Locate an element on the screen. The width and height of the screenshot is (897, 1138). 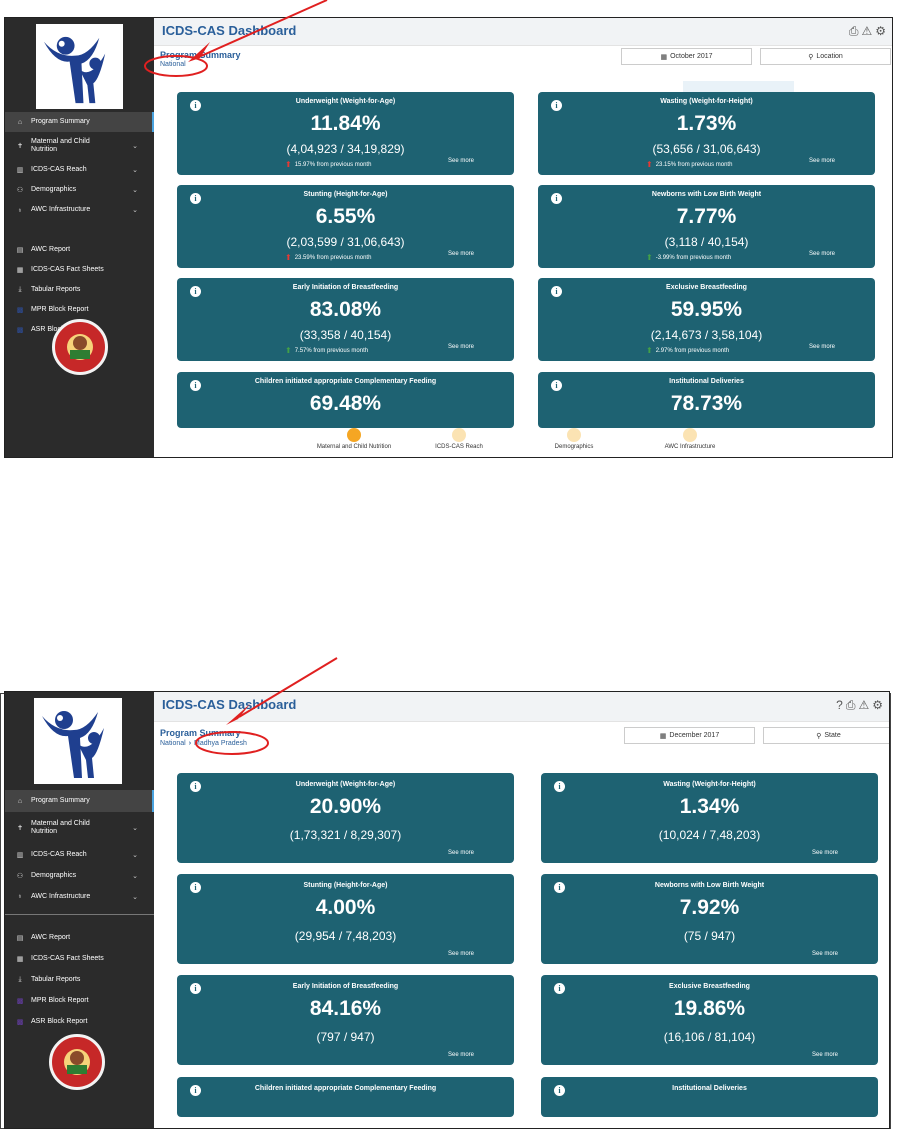
sidebar-item-asr-block-report: ▩ASR Block Report is located at coordinates (52, 1021).